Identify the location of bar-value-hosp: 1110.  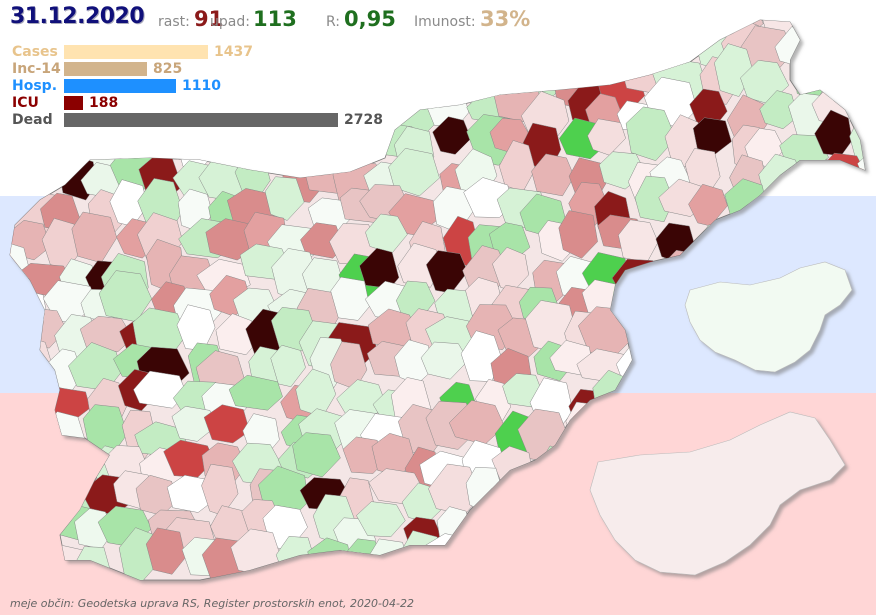
(201, 86).